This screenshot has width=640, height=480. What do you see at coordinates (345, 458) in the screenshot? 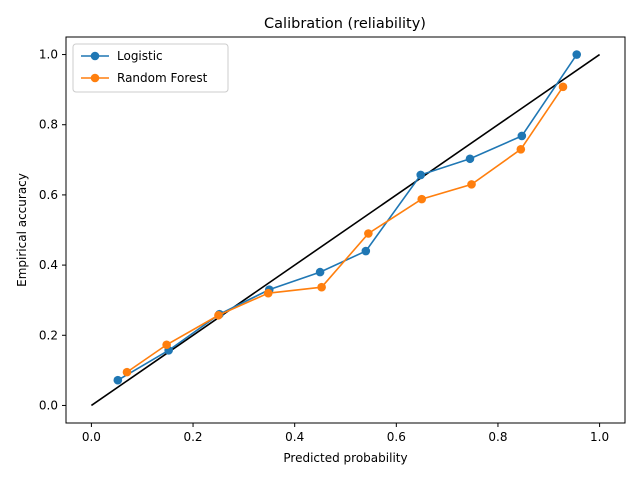
I see `x-axis-label: Predicted probability` at bounding box center [345, 458].